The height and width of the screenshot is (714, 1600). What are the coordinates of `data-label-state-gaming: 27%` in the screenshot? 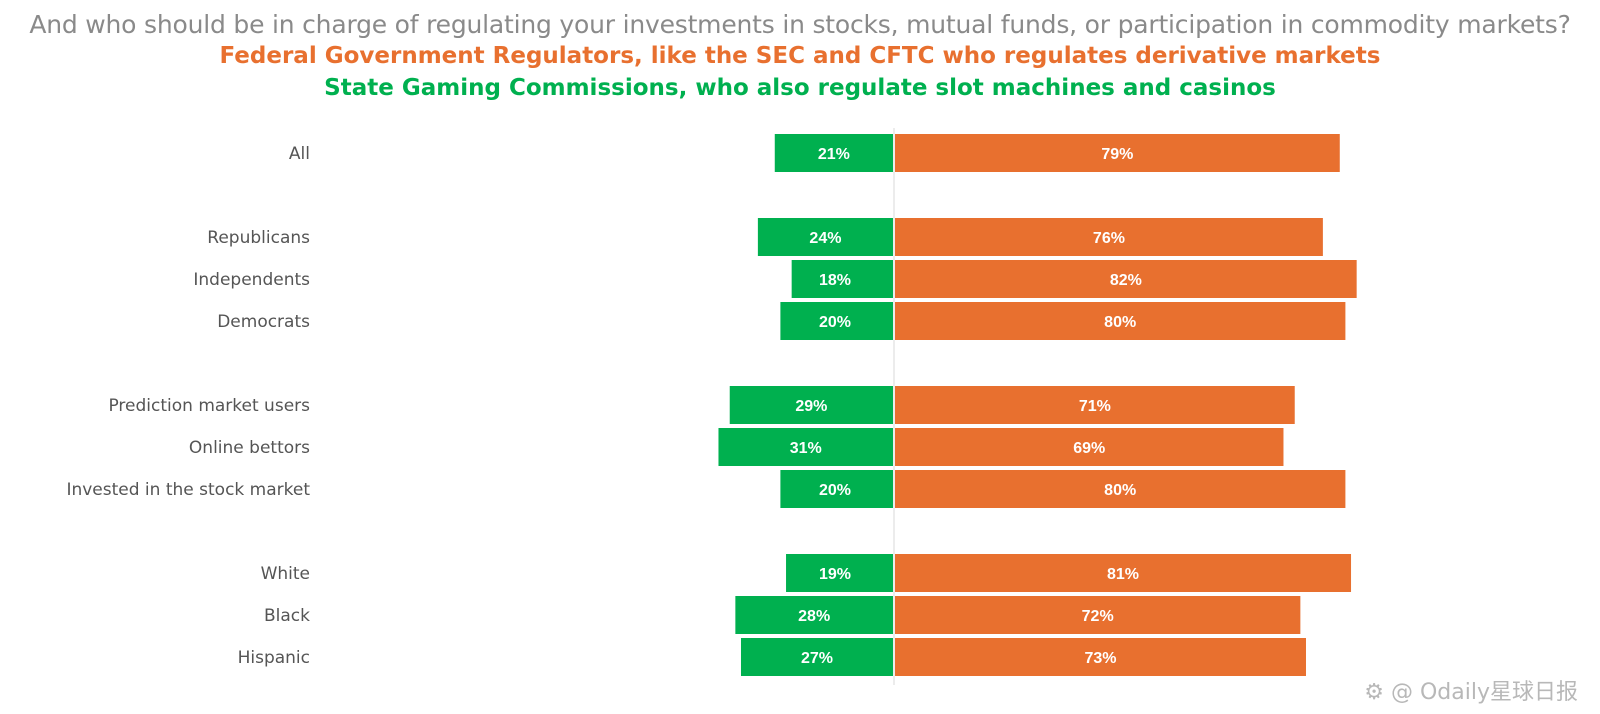 It's located at (817, 658).